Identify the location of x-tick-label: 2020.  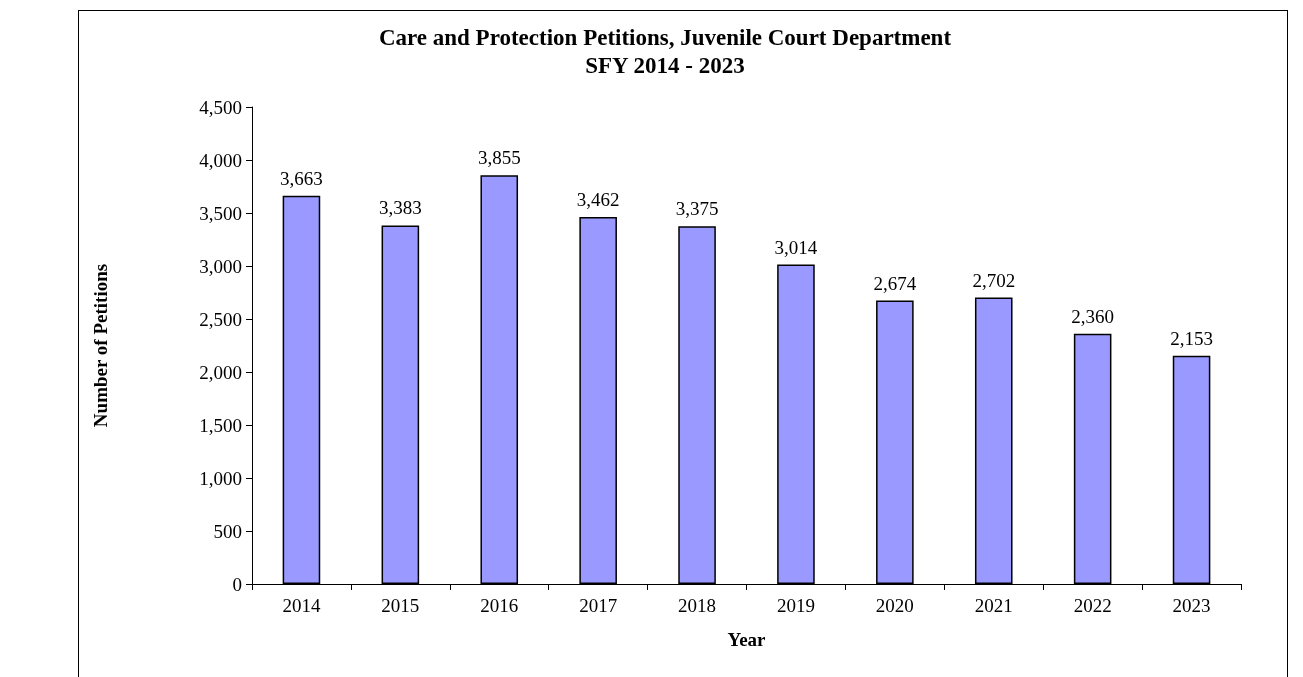
(894, 605).